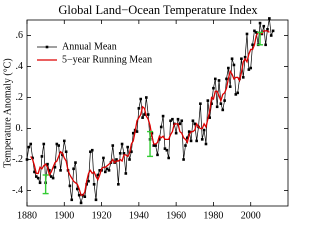  I want to click on y-tick-label: .2, so click(20, 97).